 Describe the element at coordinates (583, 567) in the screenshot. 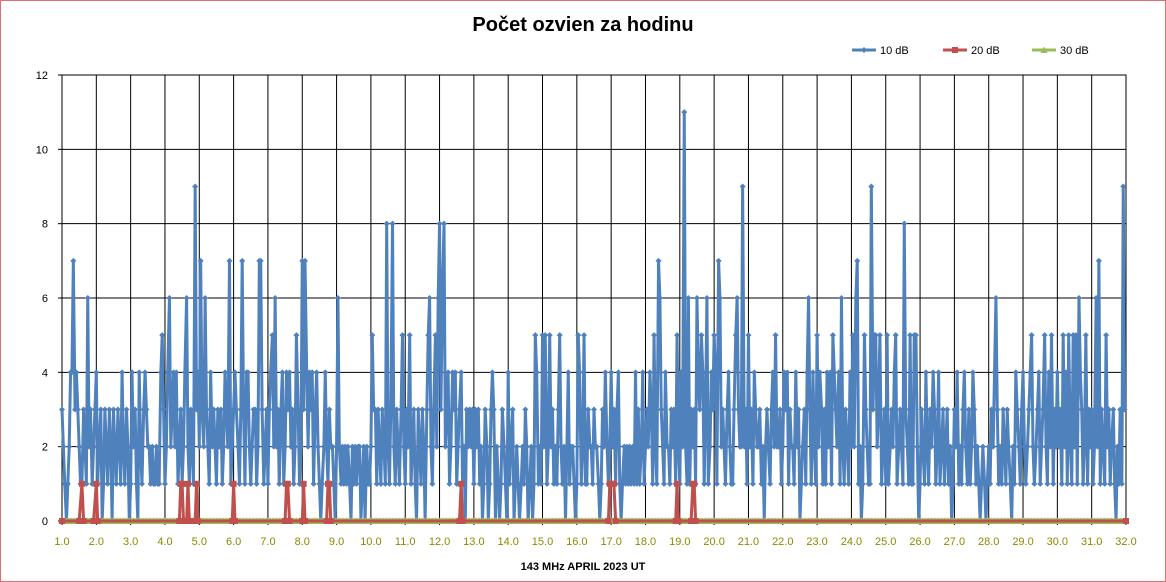

I see `x-axis-label: 143 MHz APRIL 2023 UT` at that location.